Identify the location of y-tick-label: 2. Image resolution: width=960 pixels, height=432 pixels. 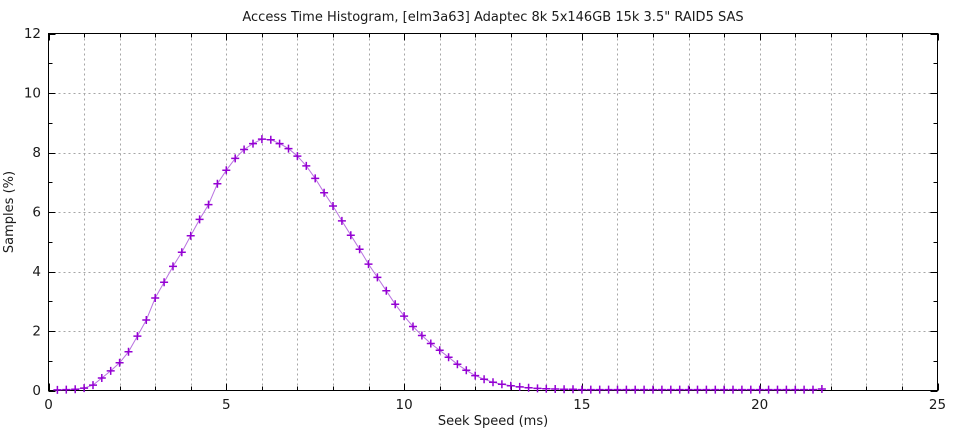
(36, 332).